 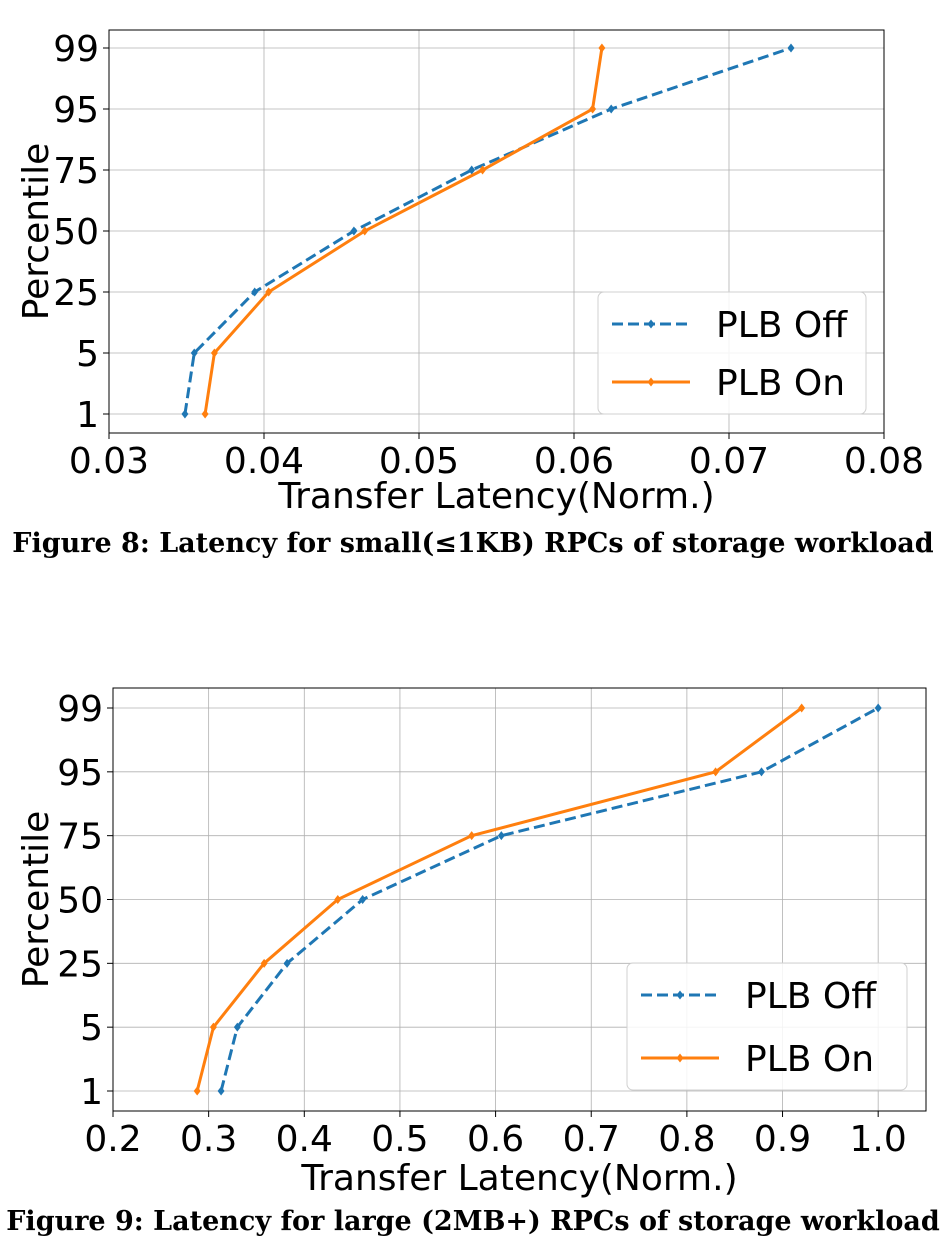 I want to click on x-tick-label: 1.0, so click(x=878, y=1139).